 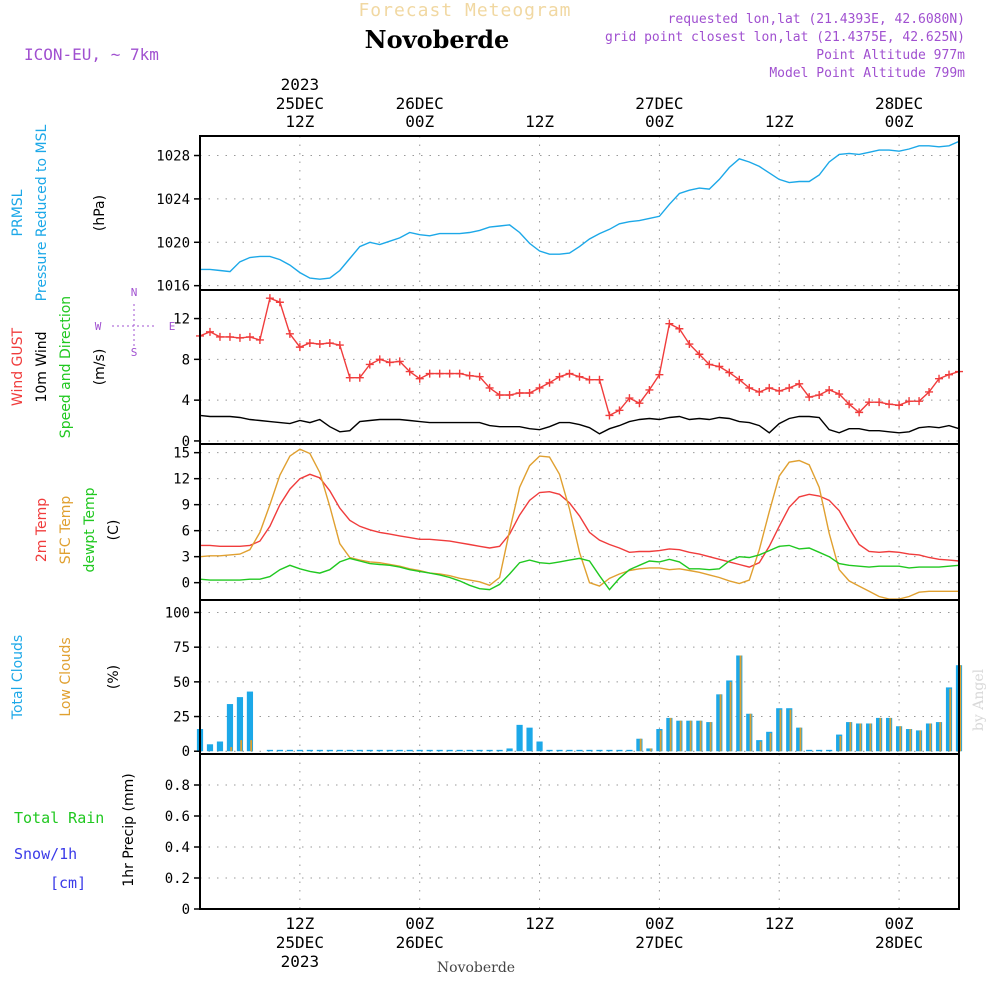 I want to click on y-tick-label: 9, so click(x=186, y=506).